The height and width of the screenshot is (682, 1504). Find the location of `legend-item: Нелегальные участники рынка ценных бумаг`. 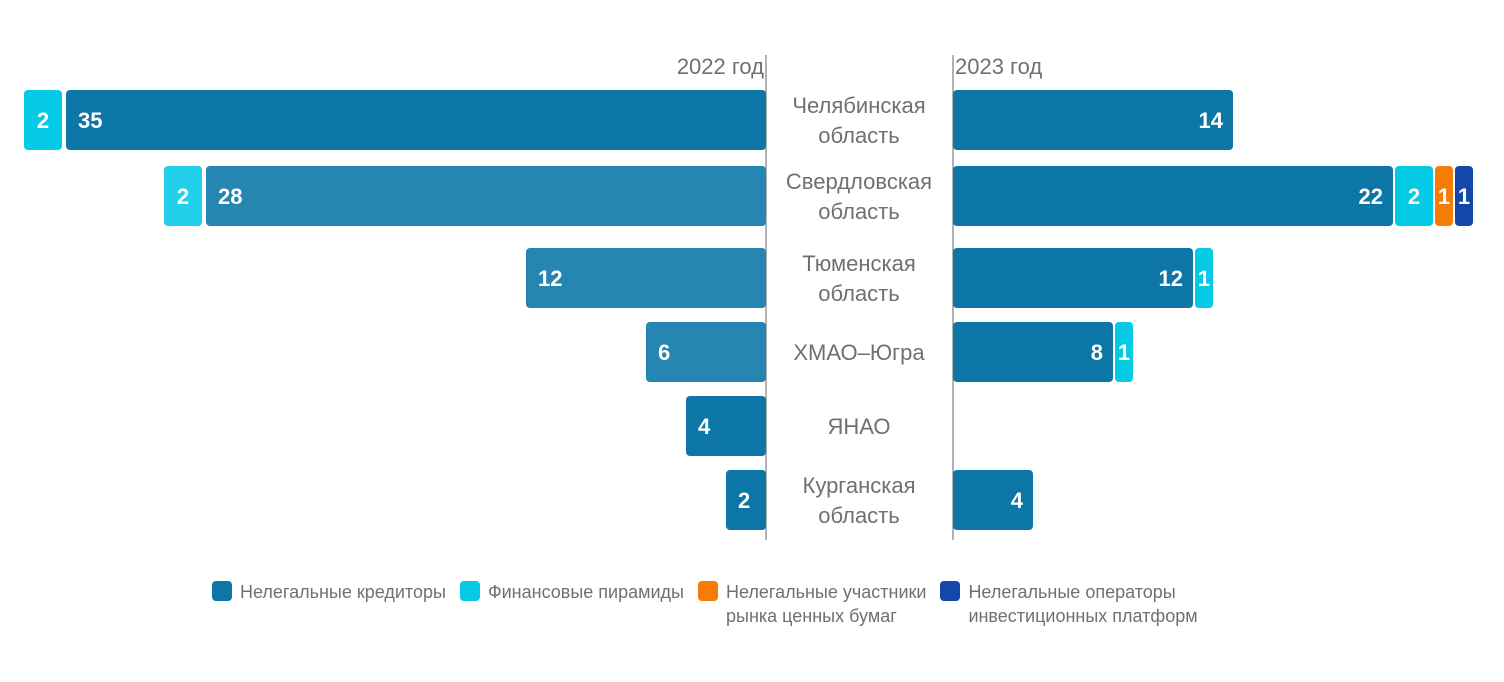

legend-item: Нелегальные участники рынка ценных бумаг is located at coordinates (812, 604).